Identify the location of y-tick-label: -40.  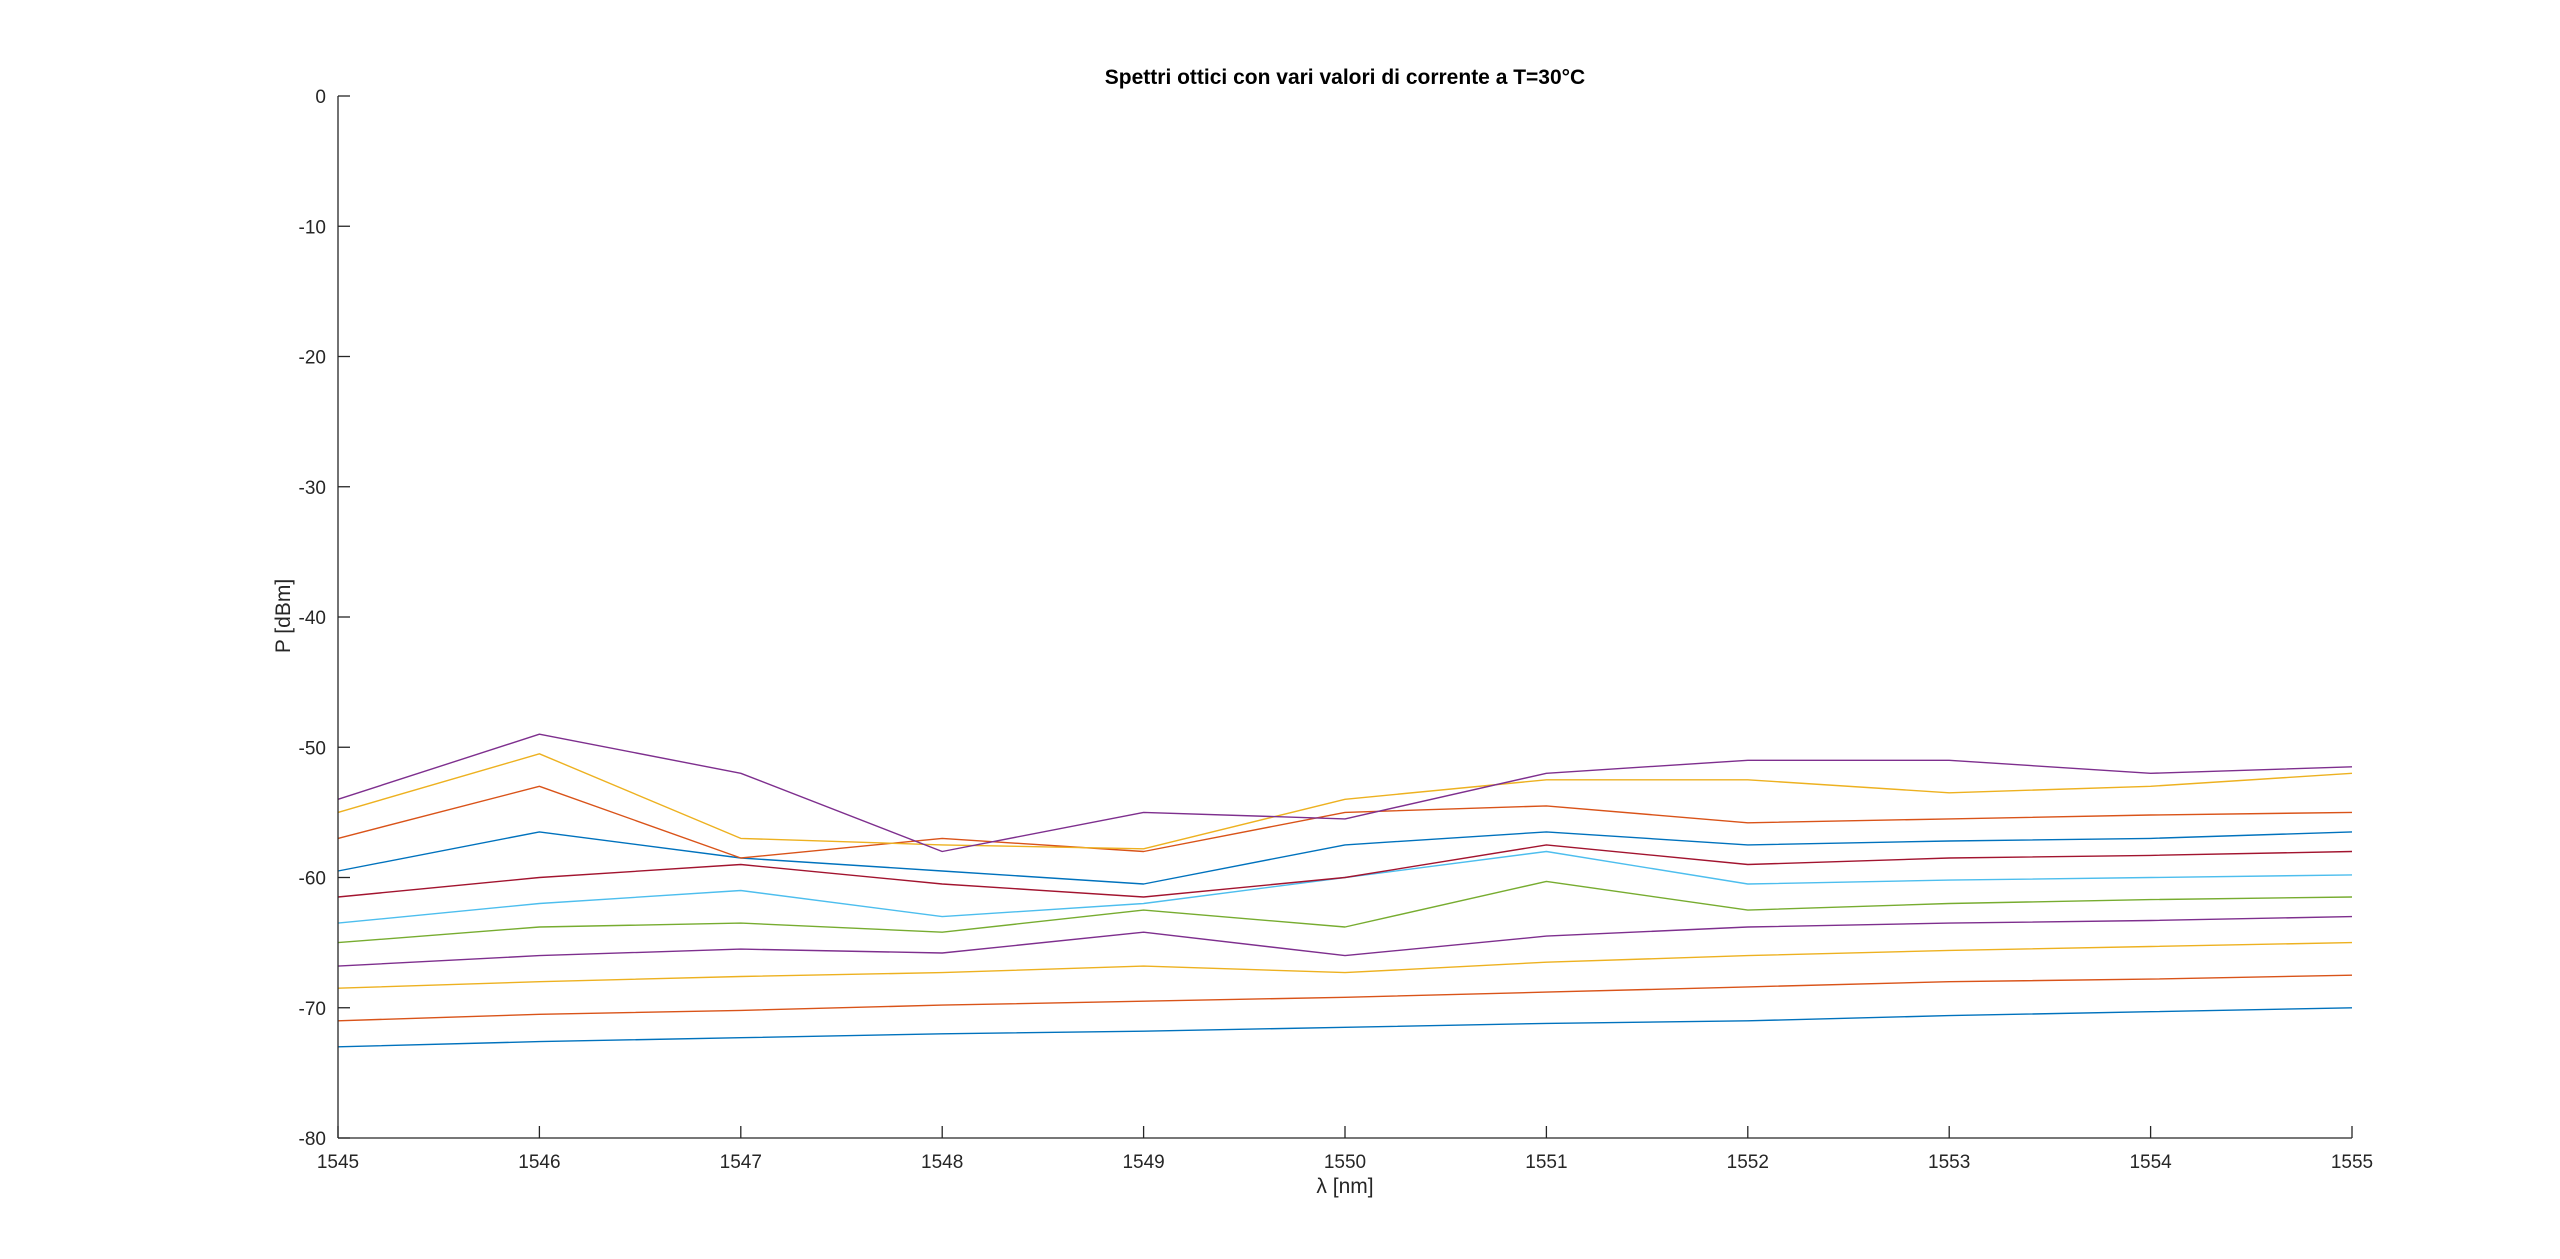
(312, 618).